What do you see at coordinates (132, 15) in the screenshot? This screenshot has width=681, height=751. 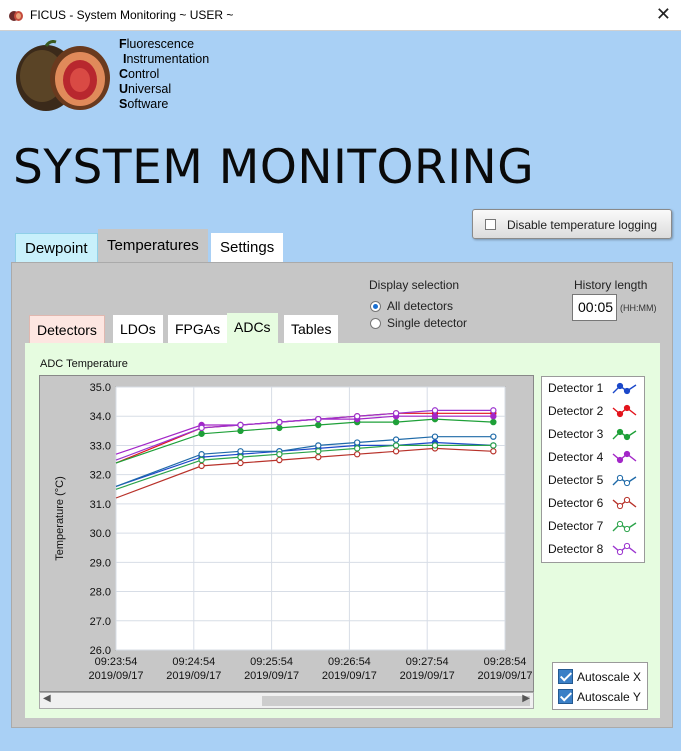 I see `window-title: FICUS - System Monitoring ~ USER ~` at bounding box center [132, 15].